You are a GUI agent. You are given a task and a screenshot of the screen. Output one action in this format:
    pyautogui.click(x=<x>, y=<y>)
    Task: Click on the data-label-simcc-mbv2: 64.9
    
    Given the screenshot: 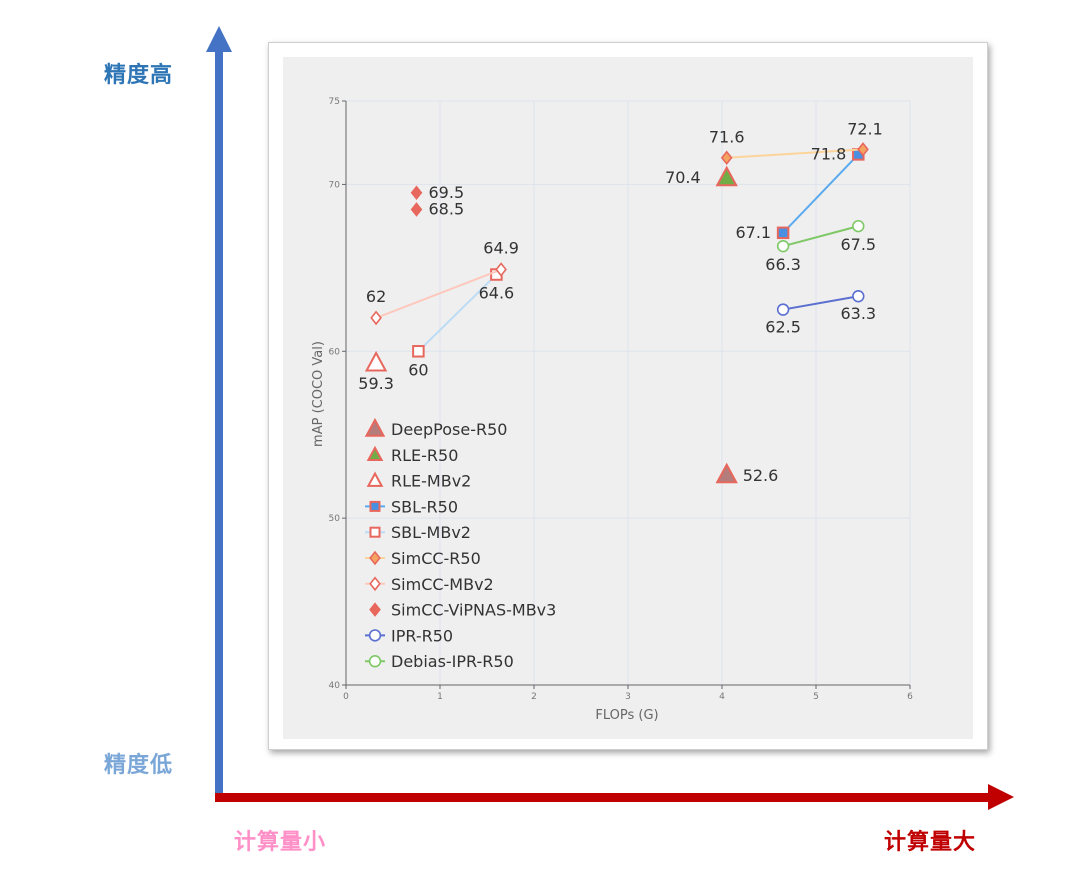 What is the action you would take?
    pyautogui.click(x=501, y=248)
    